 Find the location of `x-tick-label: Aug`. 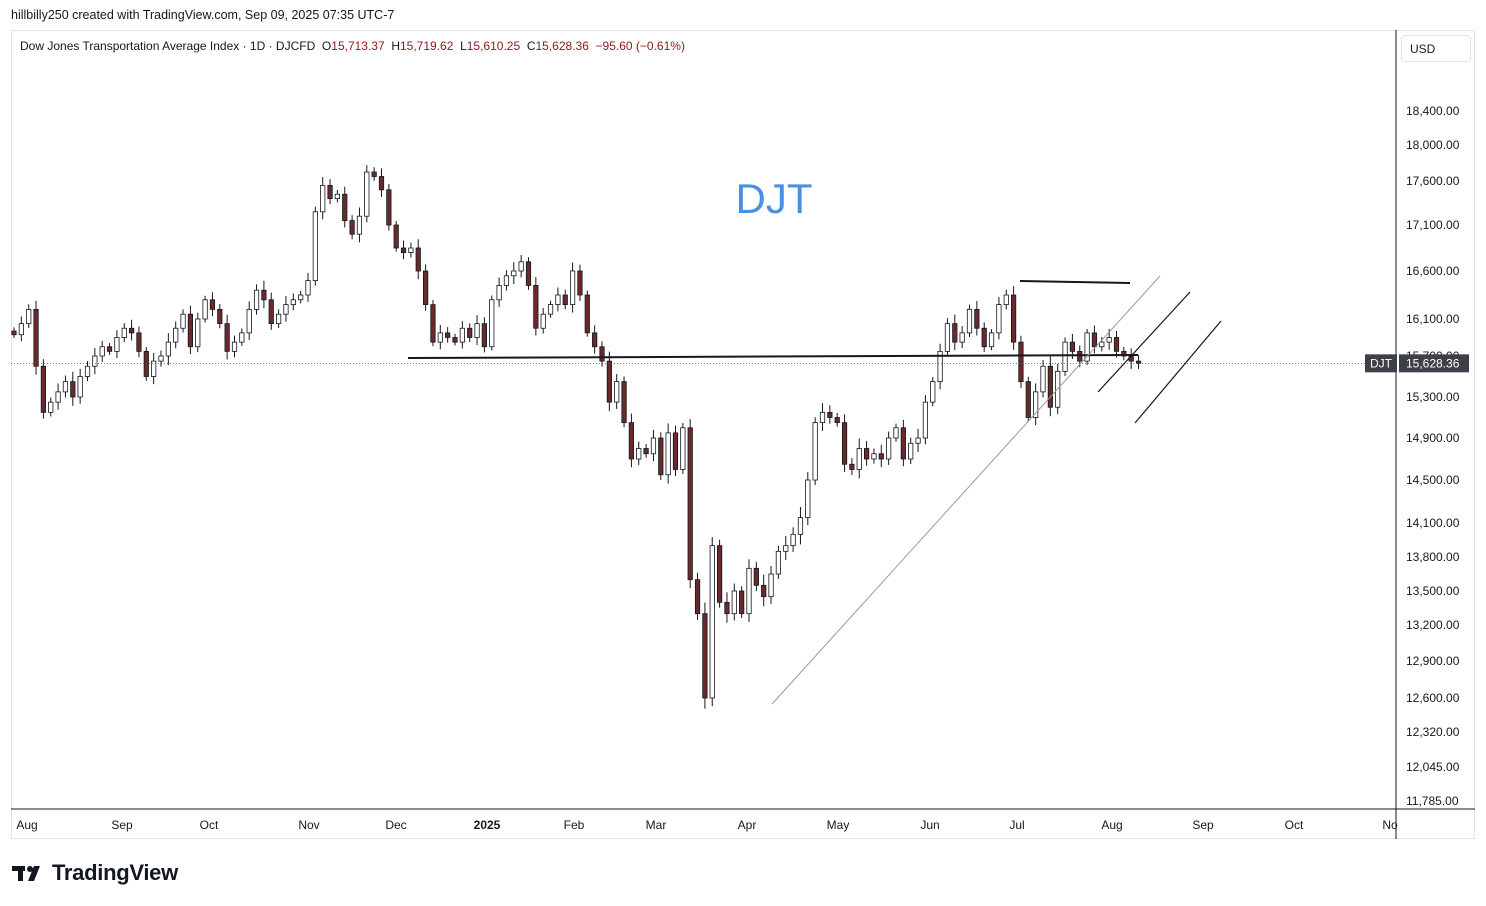

x-tick-label: Aug is located at coordinates (26, 825).